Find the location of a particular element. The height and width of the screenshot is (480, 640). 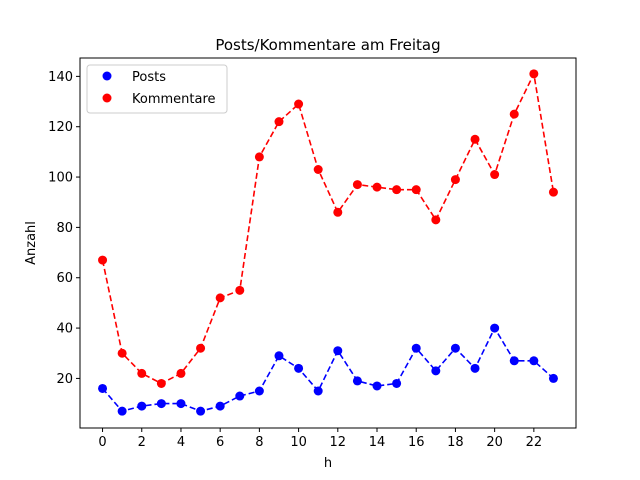

legend-label-posts: Posts is located at coordinates (149, 77).